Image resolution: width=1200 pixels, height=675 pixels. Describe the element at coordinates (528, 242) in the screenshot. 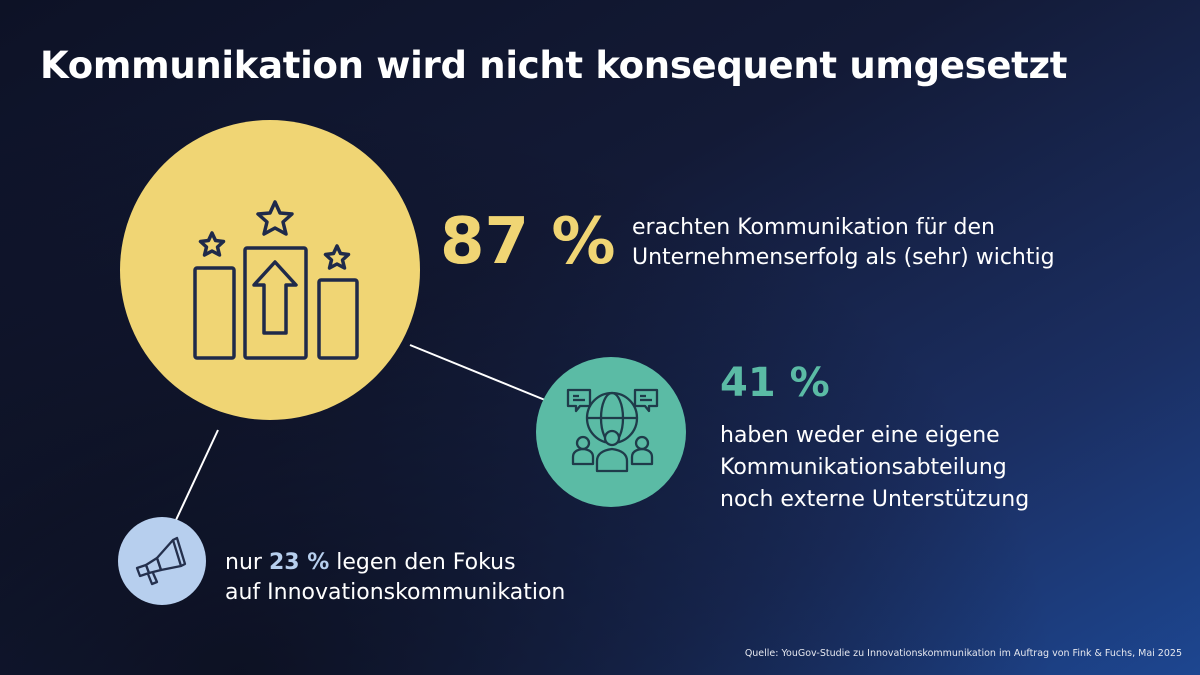

I see `stat-value-87: 87 %` at that location.